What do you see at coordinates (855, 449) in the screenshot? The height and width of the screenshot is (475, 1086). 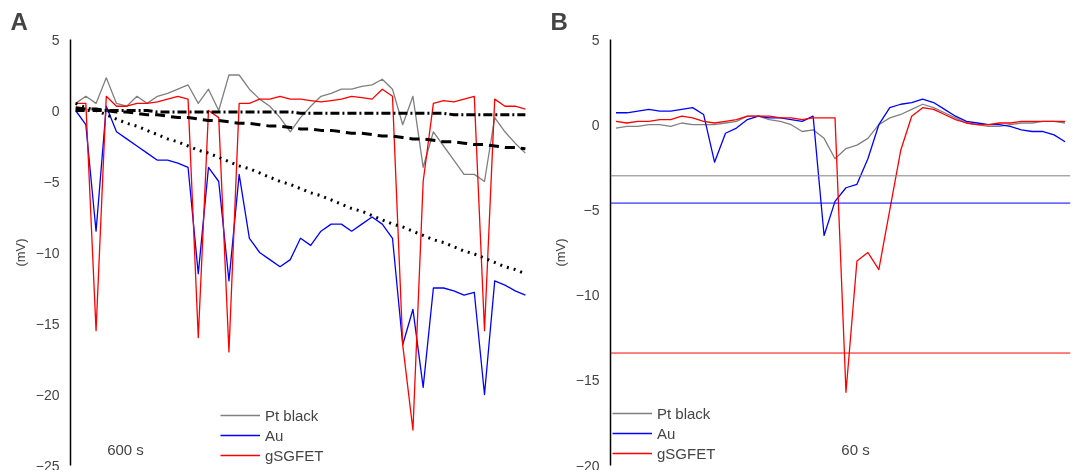 I see `annotation: 60 s` at bounding box center [855, 449].